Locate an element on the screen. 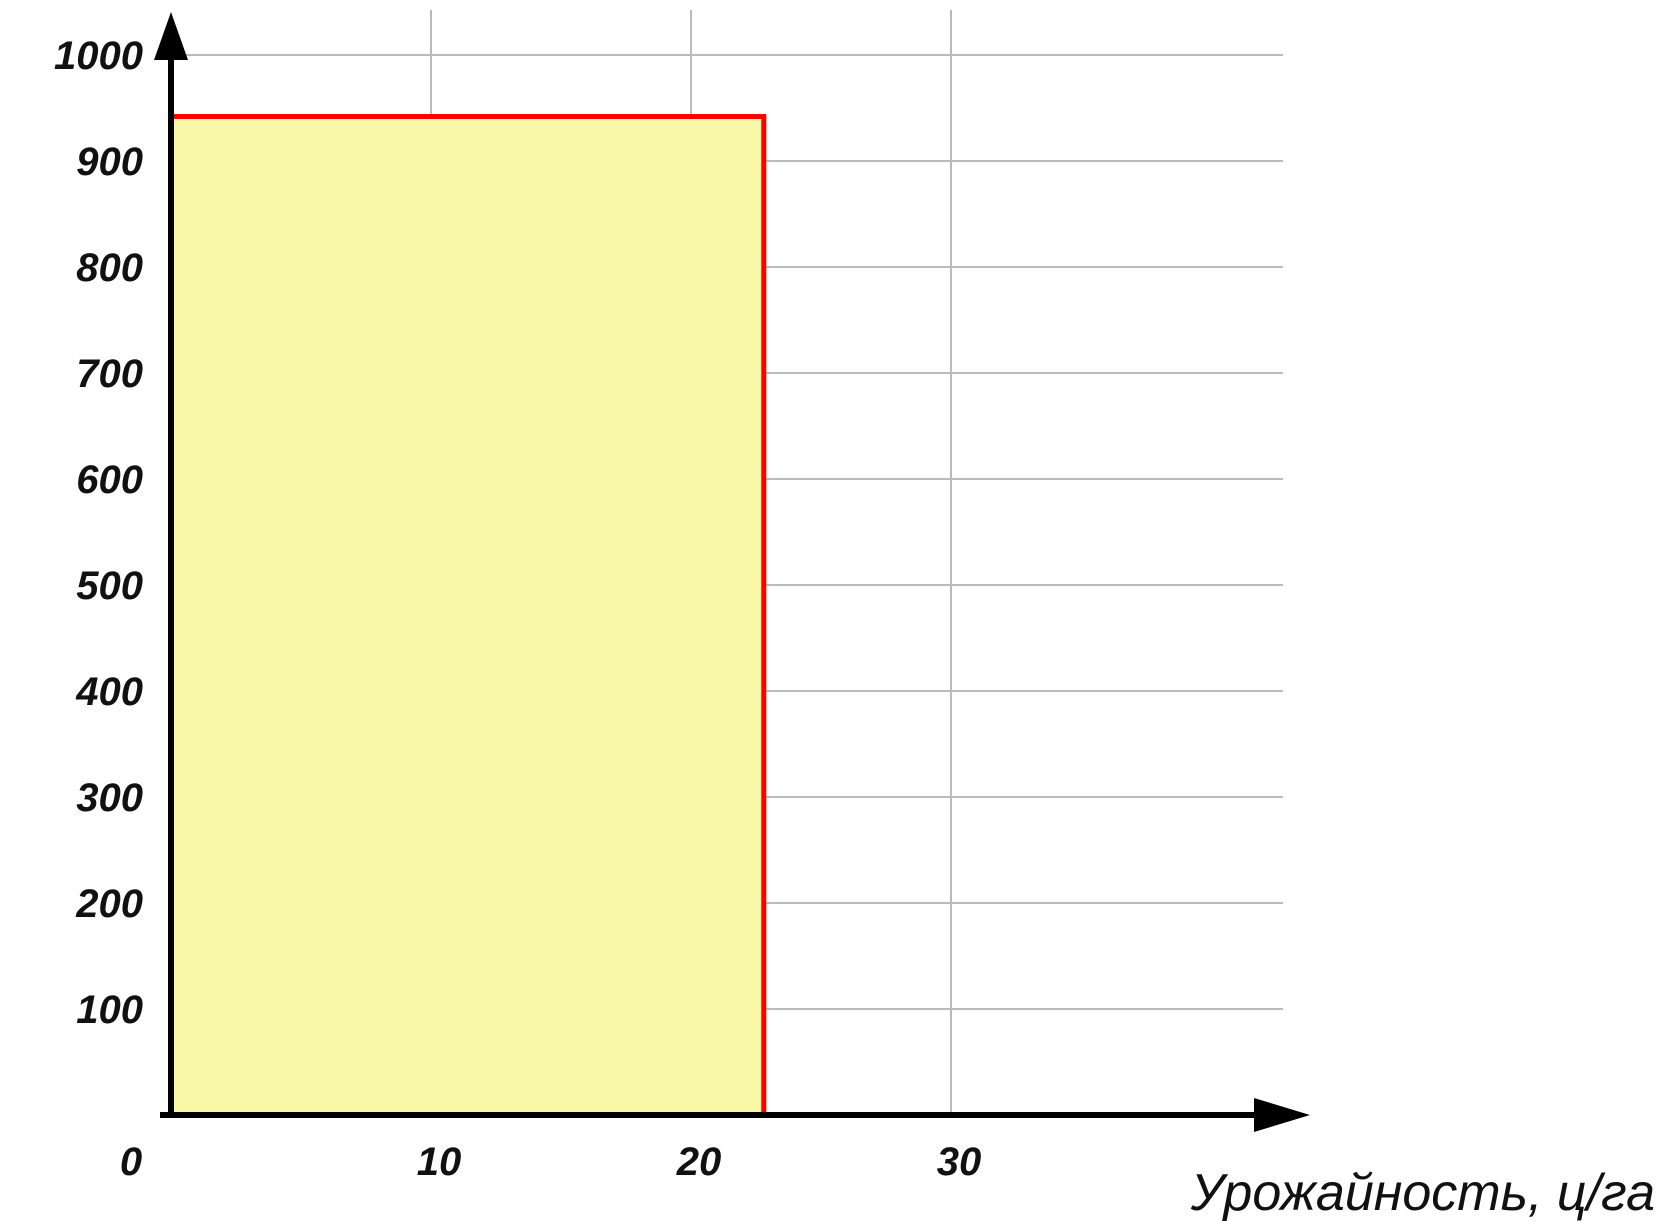 The width and height of the screenshot is (1663, 1221). x-tick-label: 30 is located at coordinates (959, 1162).